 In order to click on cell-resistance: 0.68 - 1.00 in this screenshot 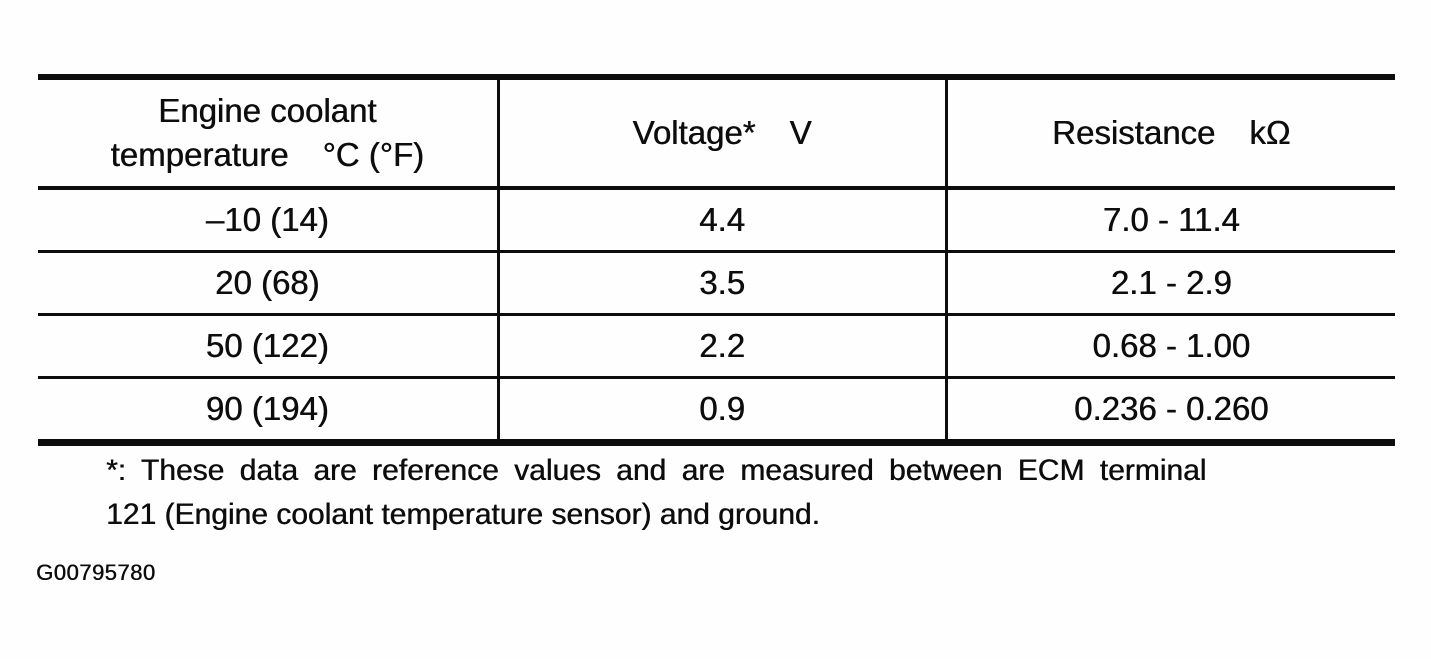, I will do `click(1170, 346)`.